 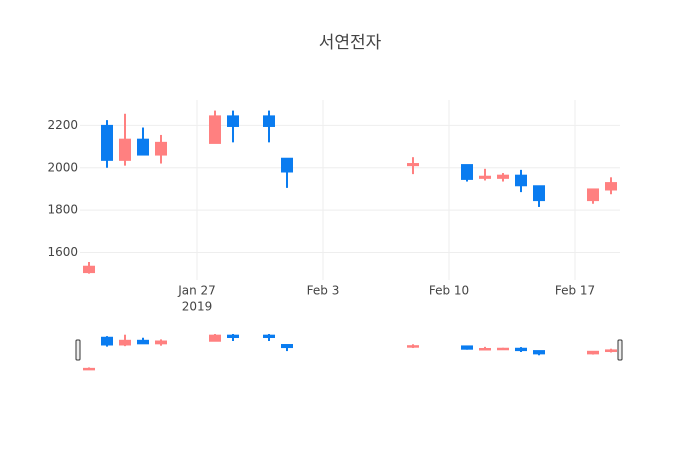 What do you see at coordinates (449, 291) in the screenshot?
I see `x-tick-label: Feb 10` at bounding box center [449, 291].